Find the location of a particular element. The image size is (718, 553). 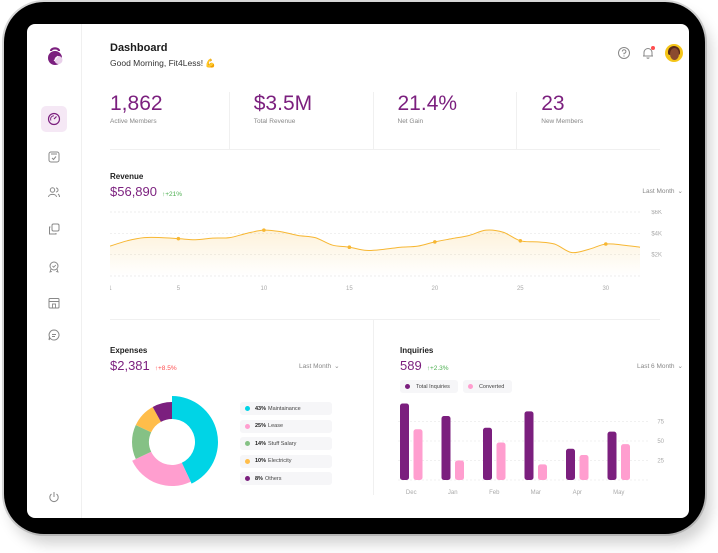

sidebar-item-awards is located at coordinates (54, 267).